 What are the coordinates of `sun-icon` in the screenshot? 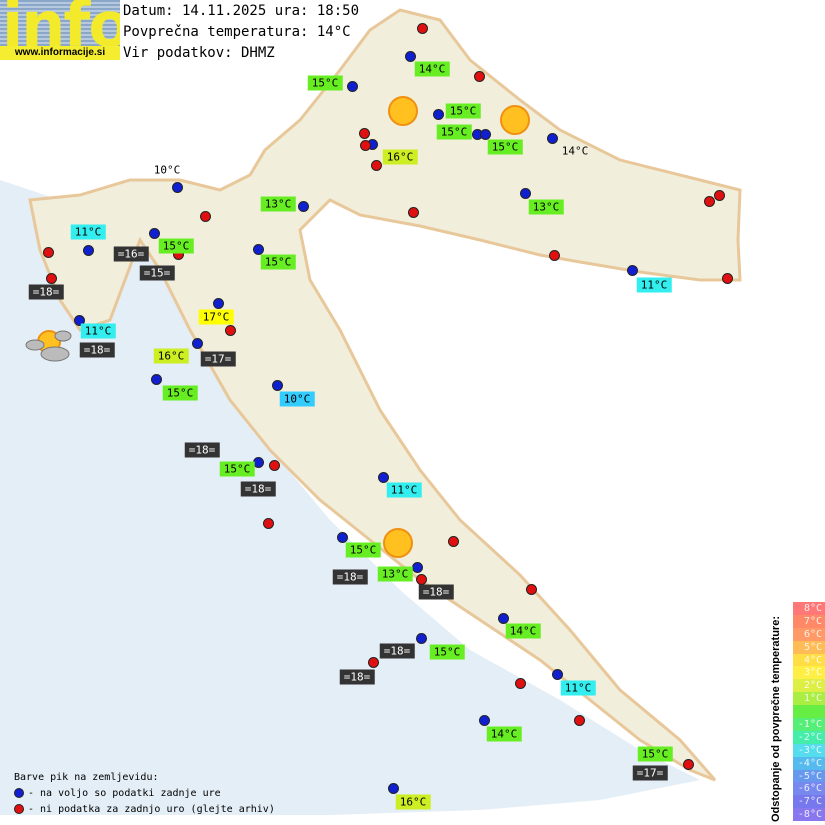 It's located at (515, 120).